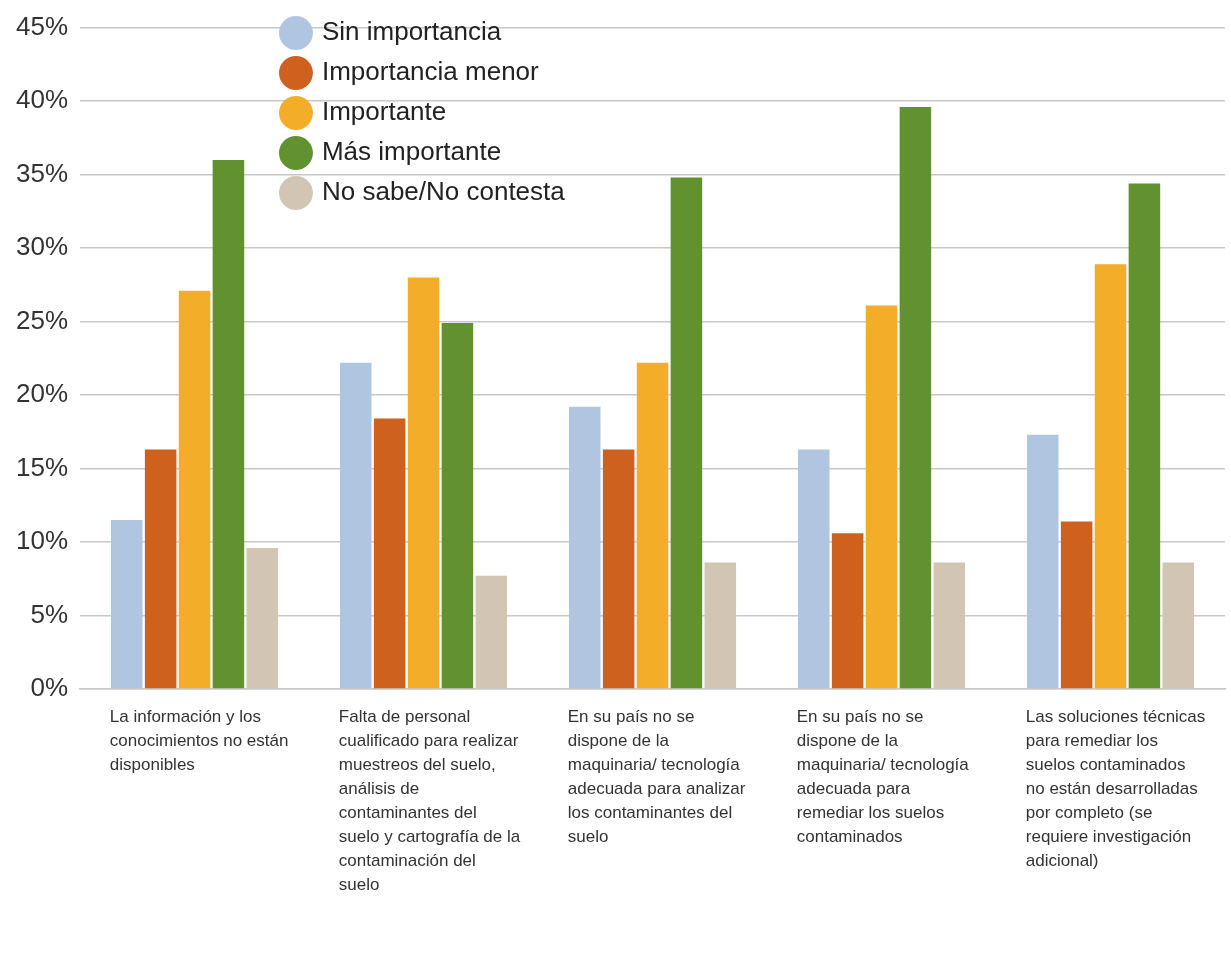 This screenshot has height=974, width=1231. What do you see at coordinates (42, 393) in the screenshot?
I see `y-tick-label: 20%` at bounding box center [42, 393].